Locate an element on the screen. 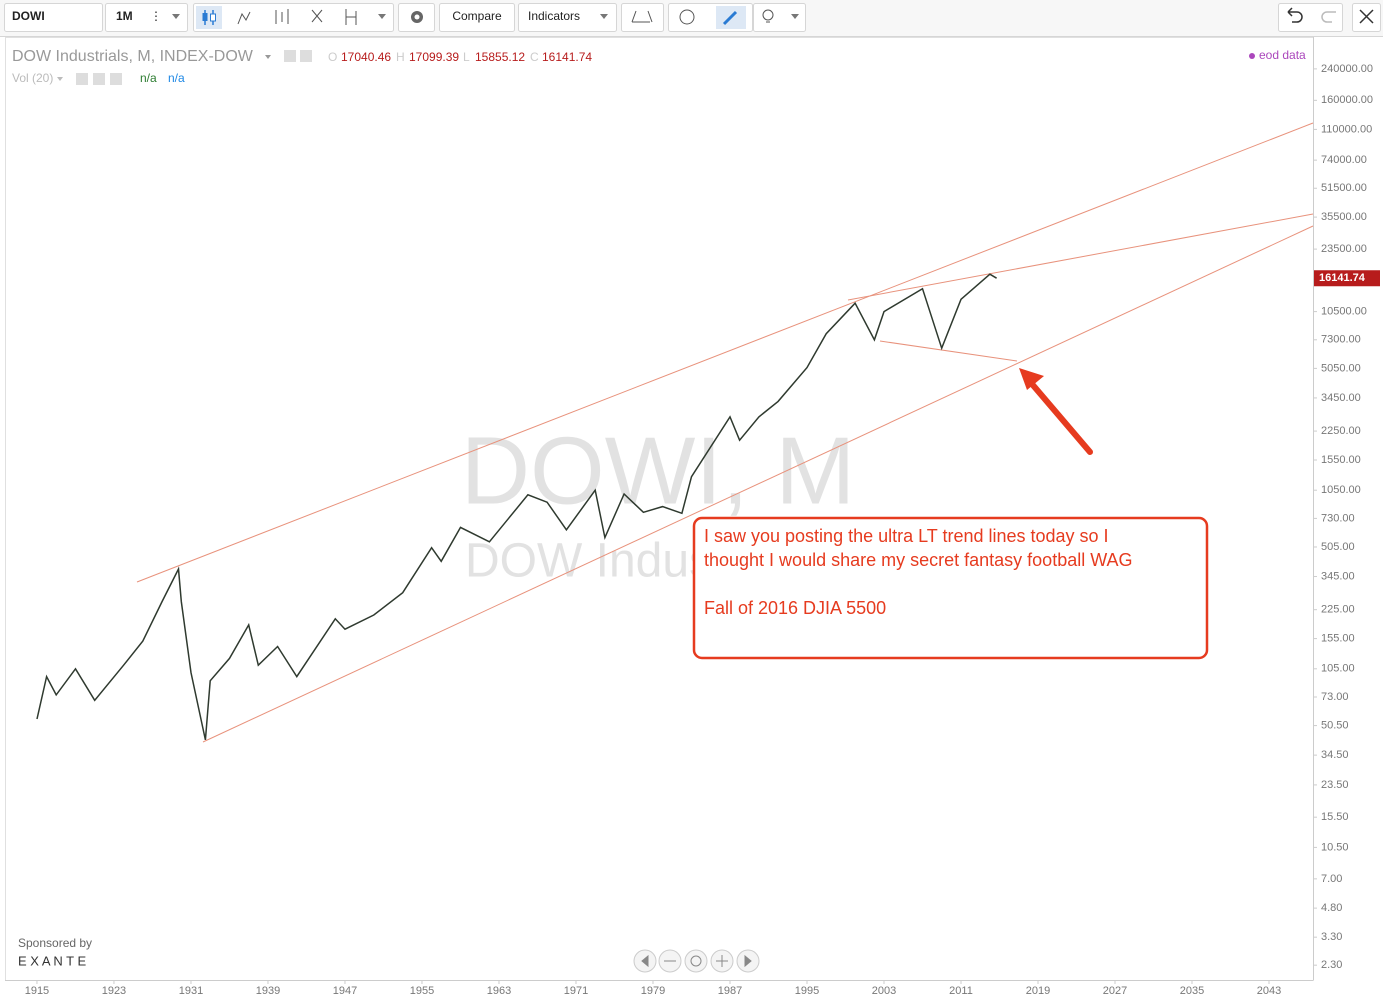 The height and width of the screenshot is (1006, 1383). y-tick-label: 23500.00 is located at coordinates (1344, 249).